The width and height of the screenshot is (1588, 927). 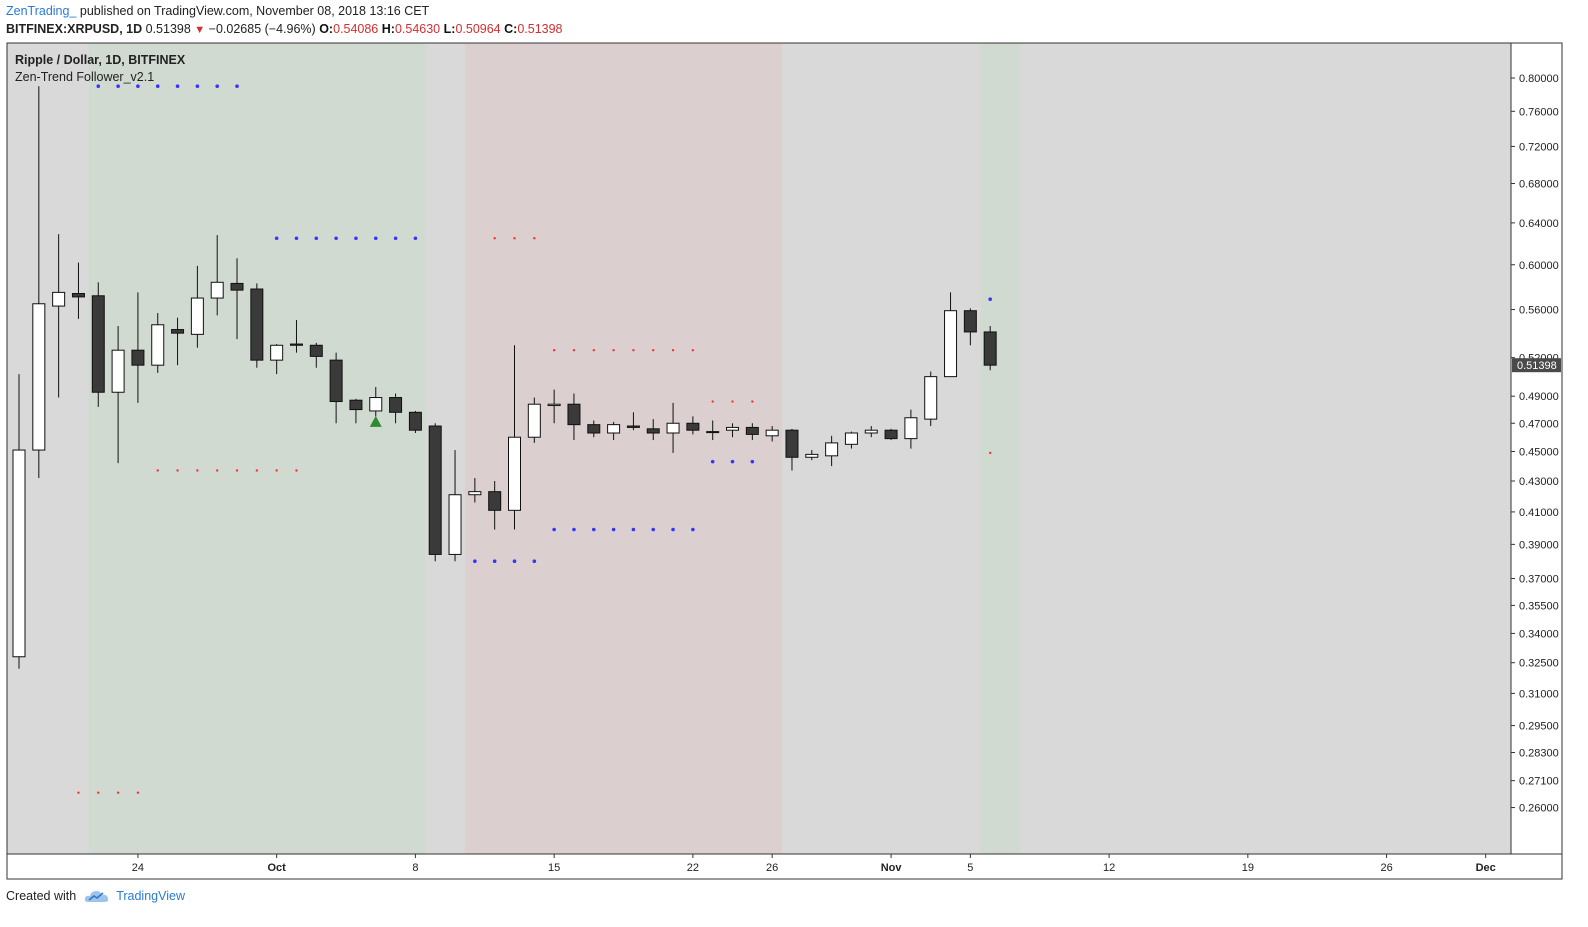 What do you see at coordinates (1537, 366) in the screenshot?
I see `last-price-tag-label: 0.51398` at bounding box center [1537, 366].